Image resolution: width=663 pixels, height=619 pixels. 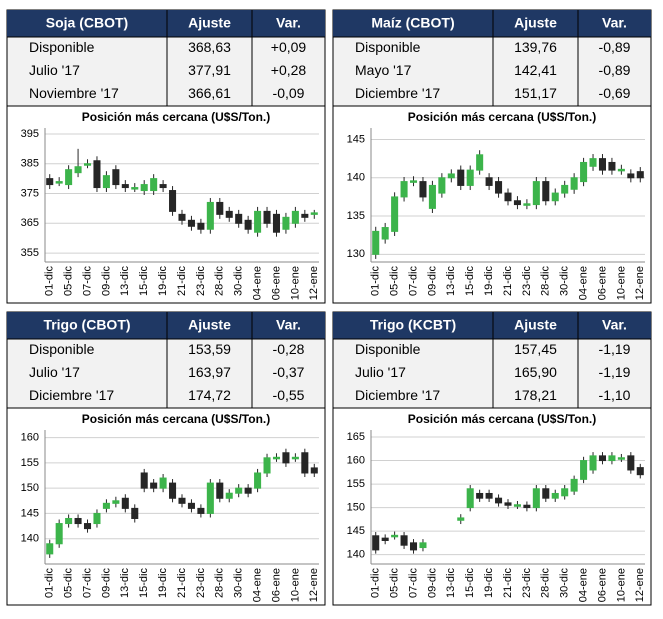 I want to click on x-tick-label: 01-dic, so click(x=376, y=583).